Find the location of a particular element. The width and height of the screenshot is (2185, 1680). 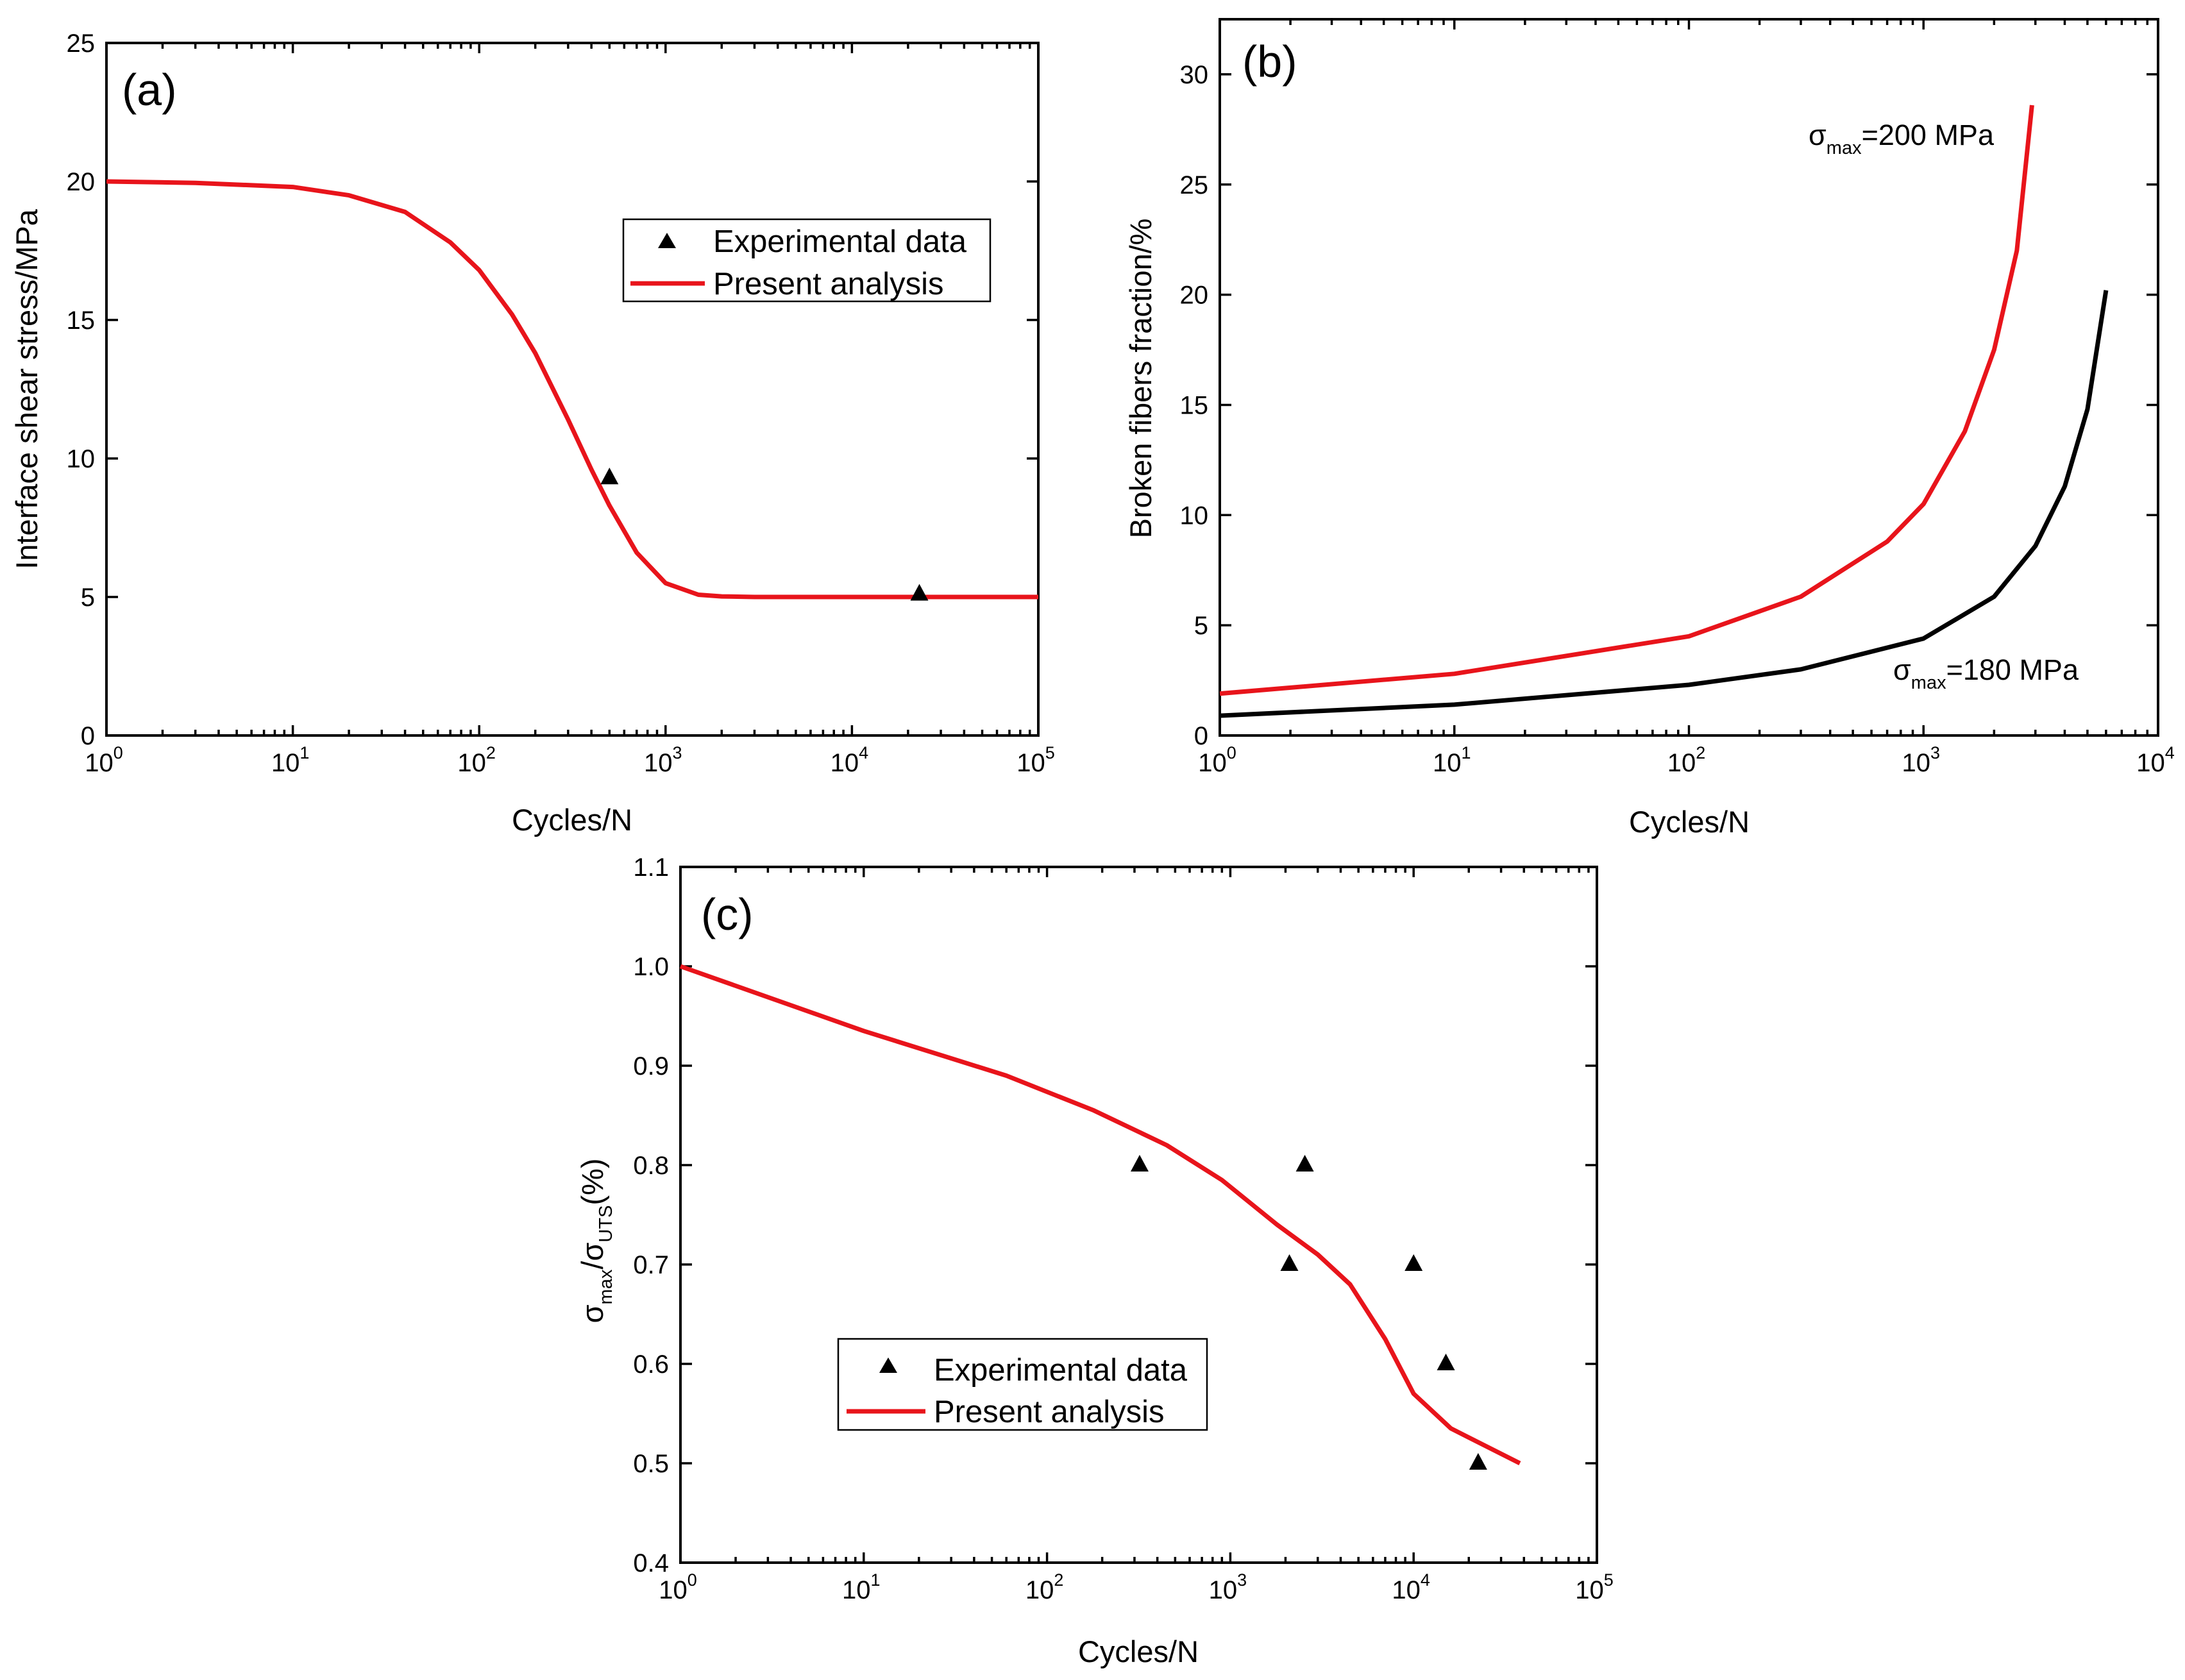

x-tick-exp-b: 4 is located at coordinates (2170, 752).